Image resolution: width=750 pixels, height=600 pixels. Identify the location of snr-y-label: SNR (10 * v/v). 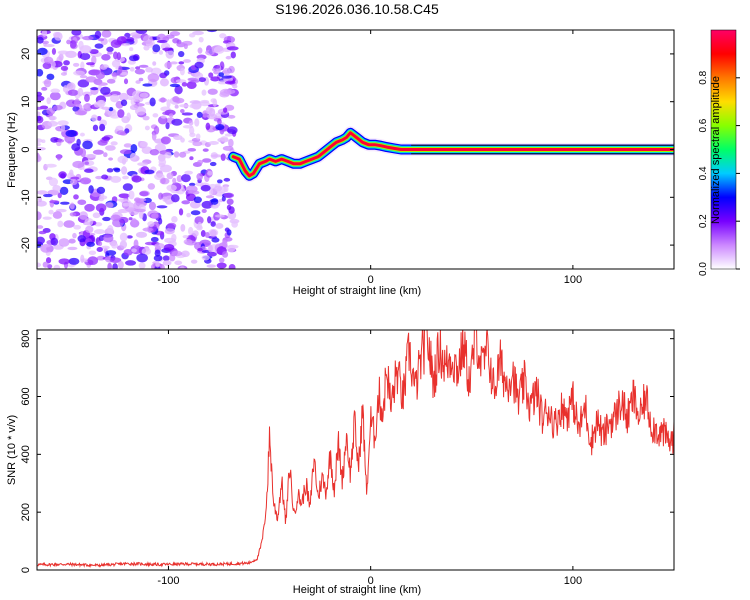
(12, 450).